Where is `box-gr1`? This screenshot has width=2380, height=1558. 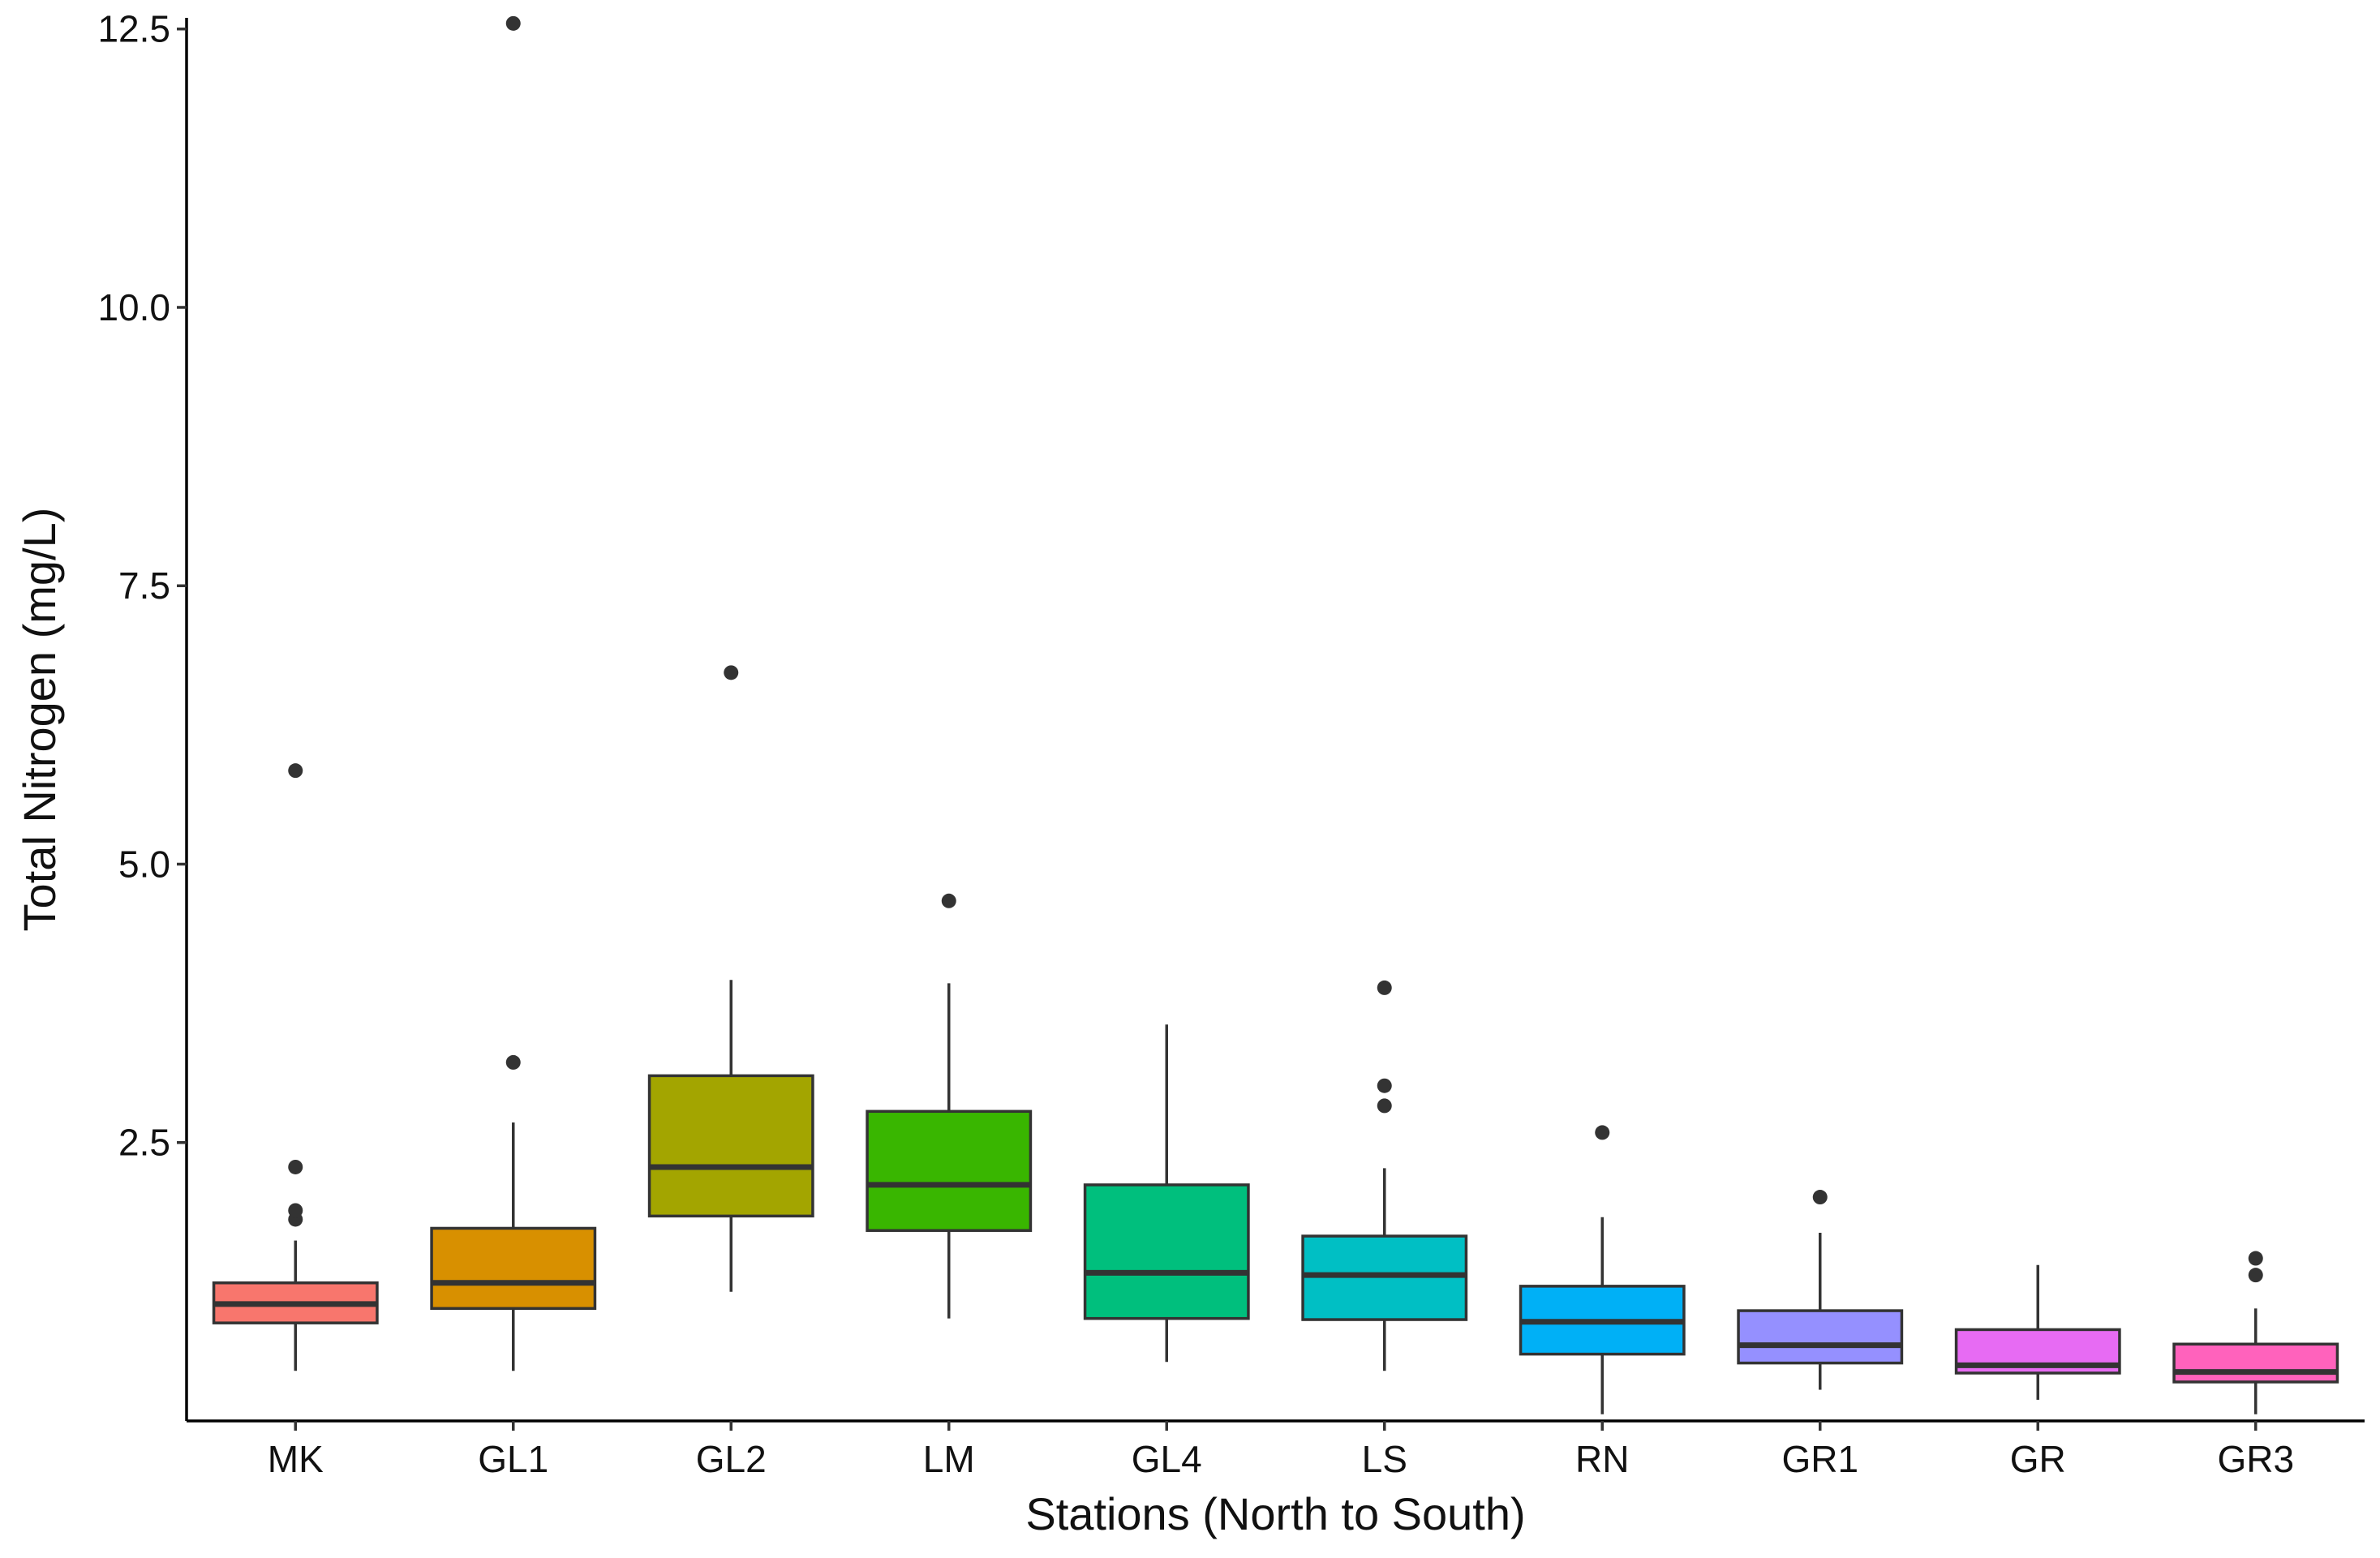 box-gr1 is located at coordinates (1821, 1290).